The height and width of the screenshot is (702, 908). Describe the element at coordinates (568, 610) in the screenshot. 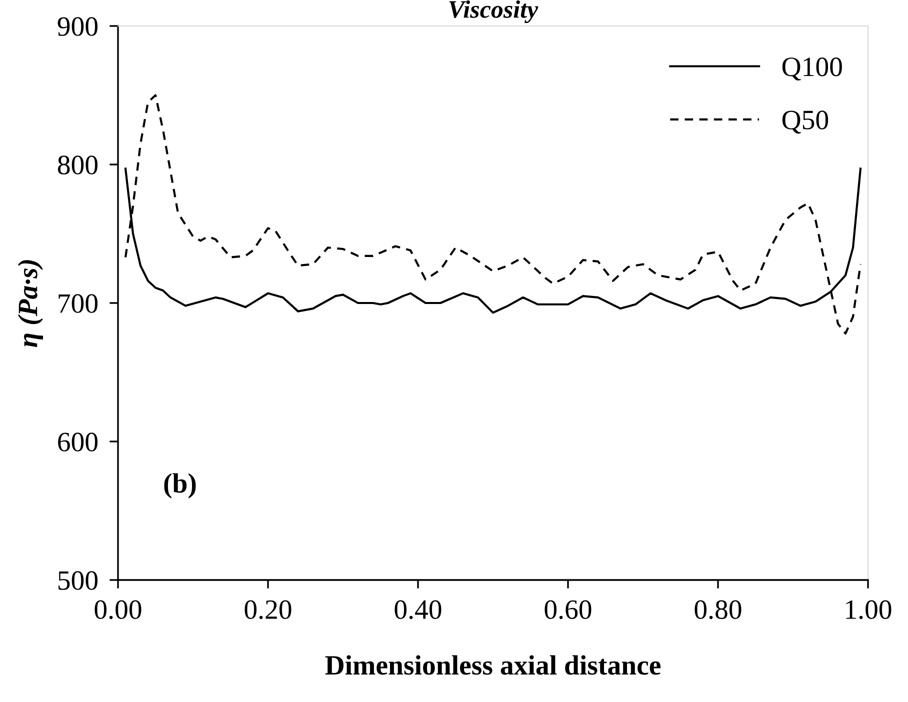

I see `x-tick-label: 0.60` at that location.